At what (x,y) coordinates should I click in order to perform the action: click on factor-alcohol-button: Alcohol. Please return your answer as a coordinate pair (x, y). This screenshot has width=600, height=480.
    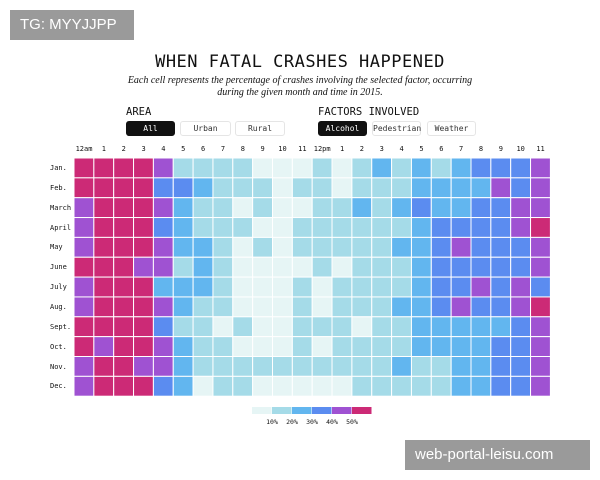
    Looking at the image, I should click on (342, 128).